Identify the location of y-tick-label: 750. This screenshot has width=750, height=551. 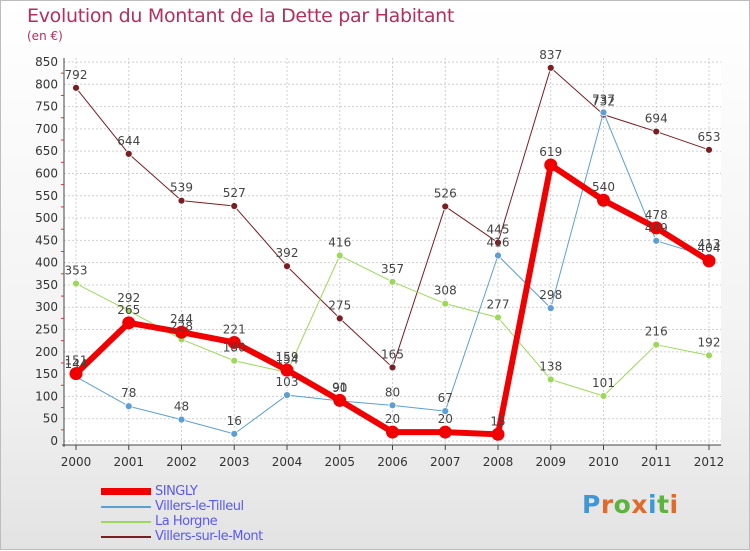
(46, 107).